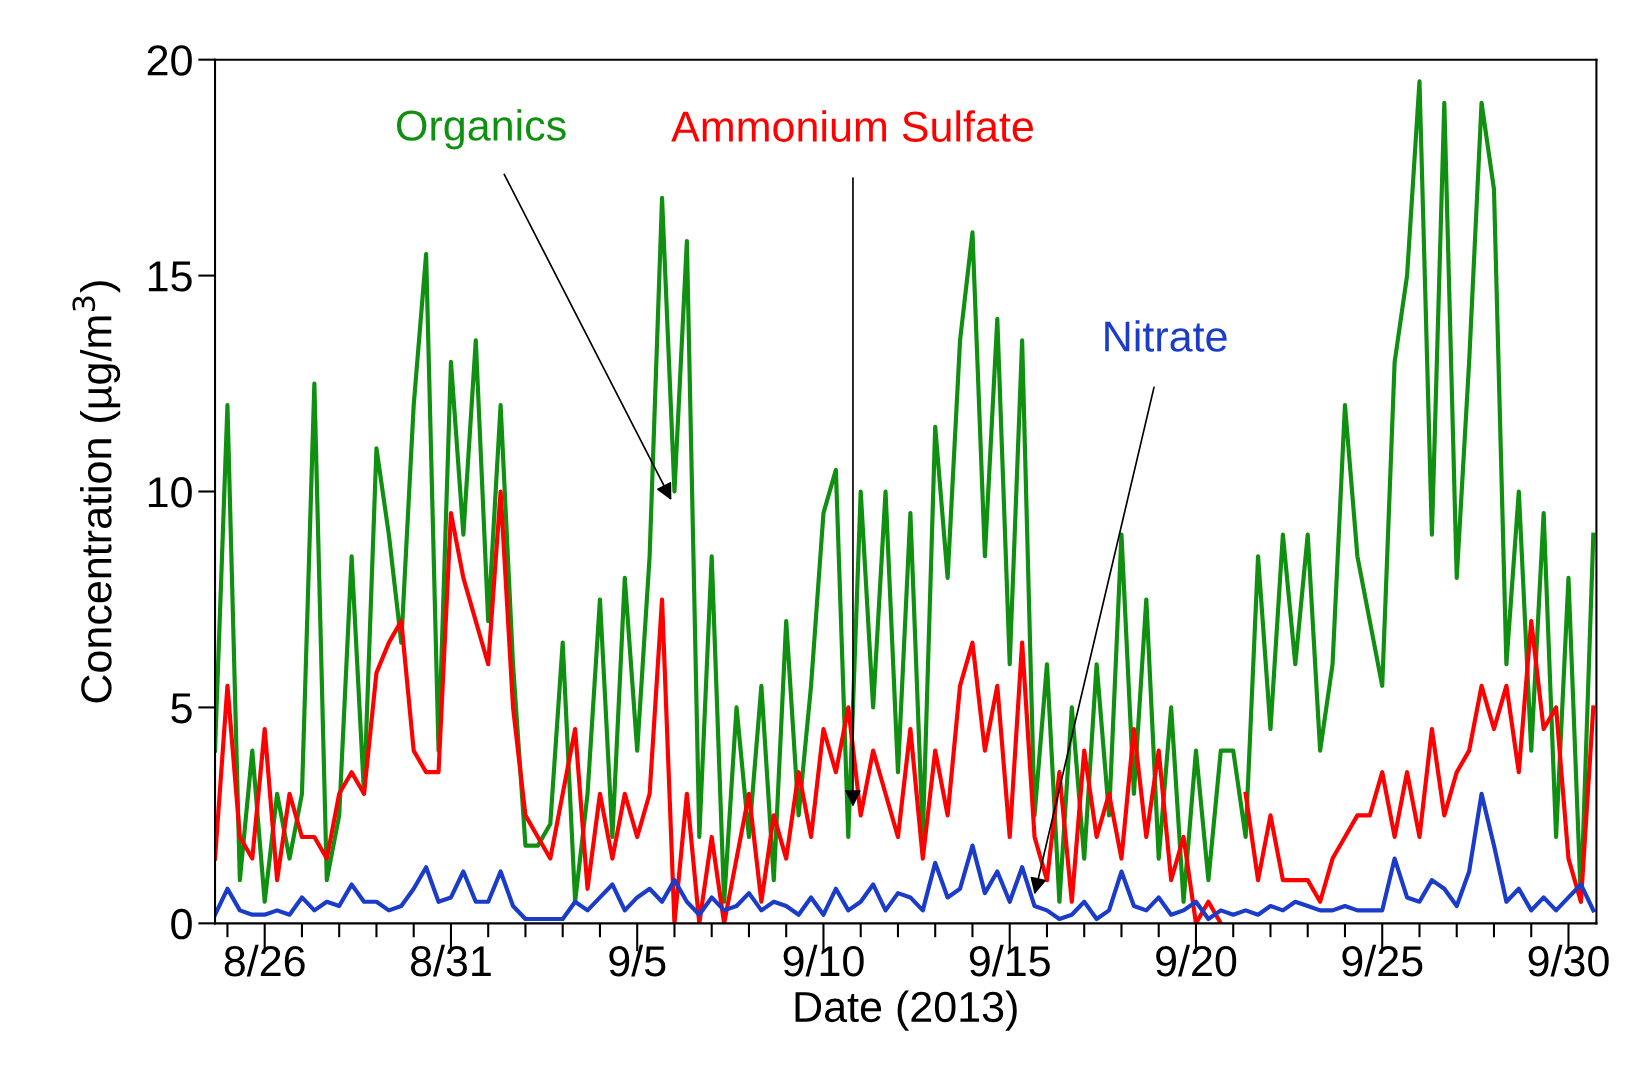 This screenshot has height=1085, width=1629. Describe the element at coordinates (181, 924) in the screenshot. I see `y-tick-label: 0` at that location.